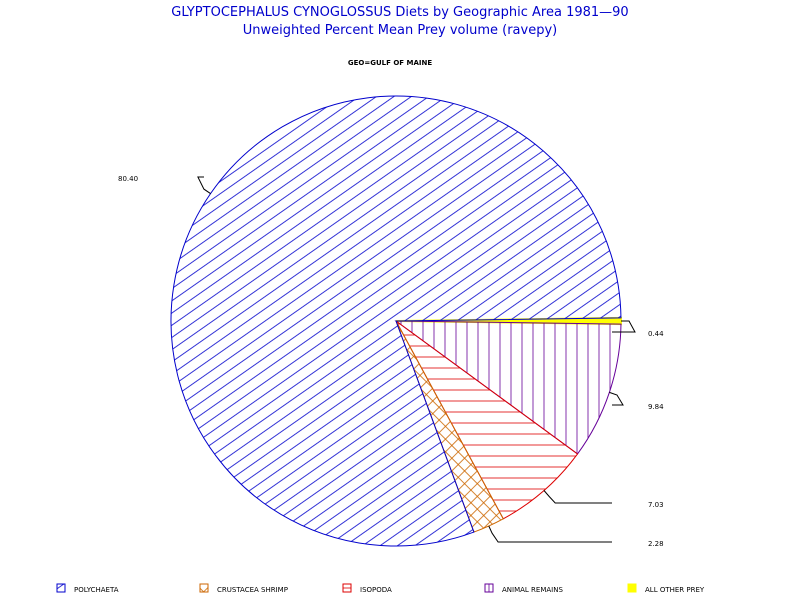  What do you see at coordinates (577, 497) in the screenshot?
I see `leader-line-isopoda` at bounding box center [577, 497].